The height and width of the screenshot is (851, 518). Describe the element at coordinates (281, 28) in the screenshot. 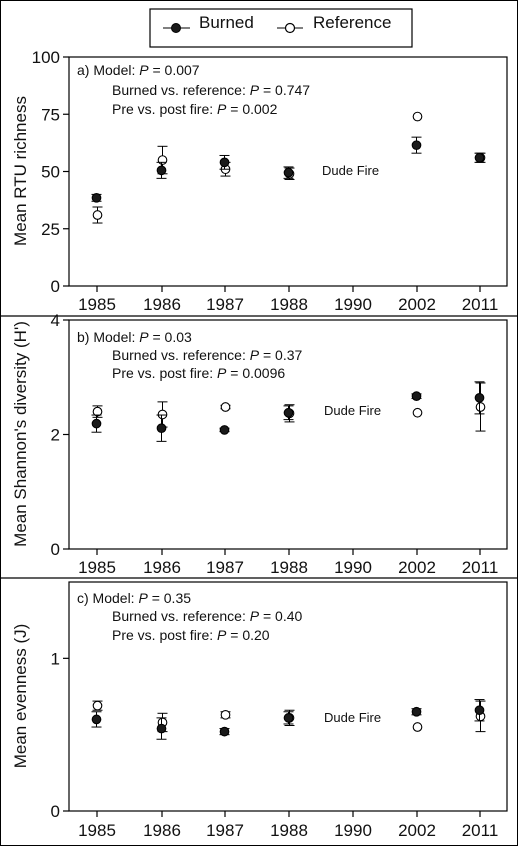

I see `legend: Burned Reference` at that location.